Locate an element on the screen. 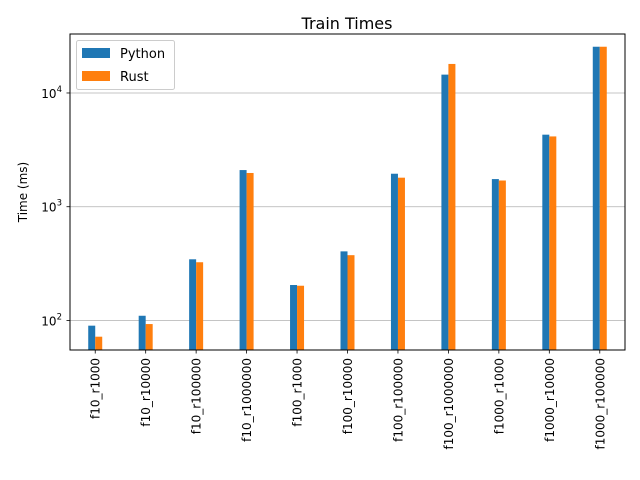 This screenshot has width=640, height=480. x-tick-label: f10_r1000 is located at coordinates (96, 388).